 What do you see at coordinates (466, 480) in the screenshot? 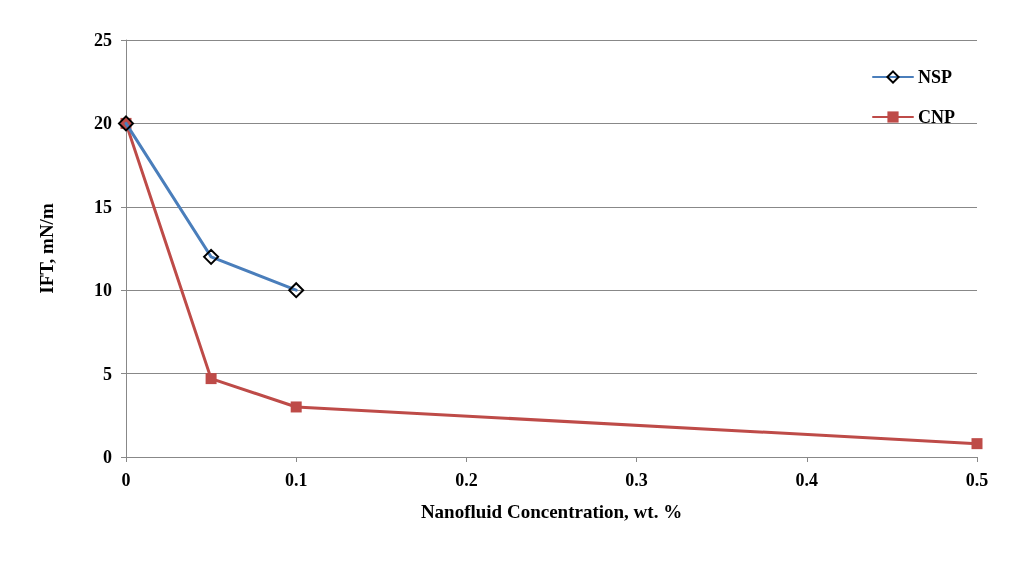
I see `x-tick-label: 0.2` at bounding box center [466, 480].